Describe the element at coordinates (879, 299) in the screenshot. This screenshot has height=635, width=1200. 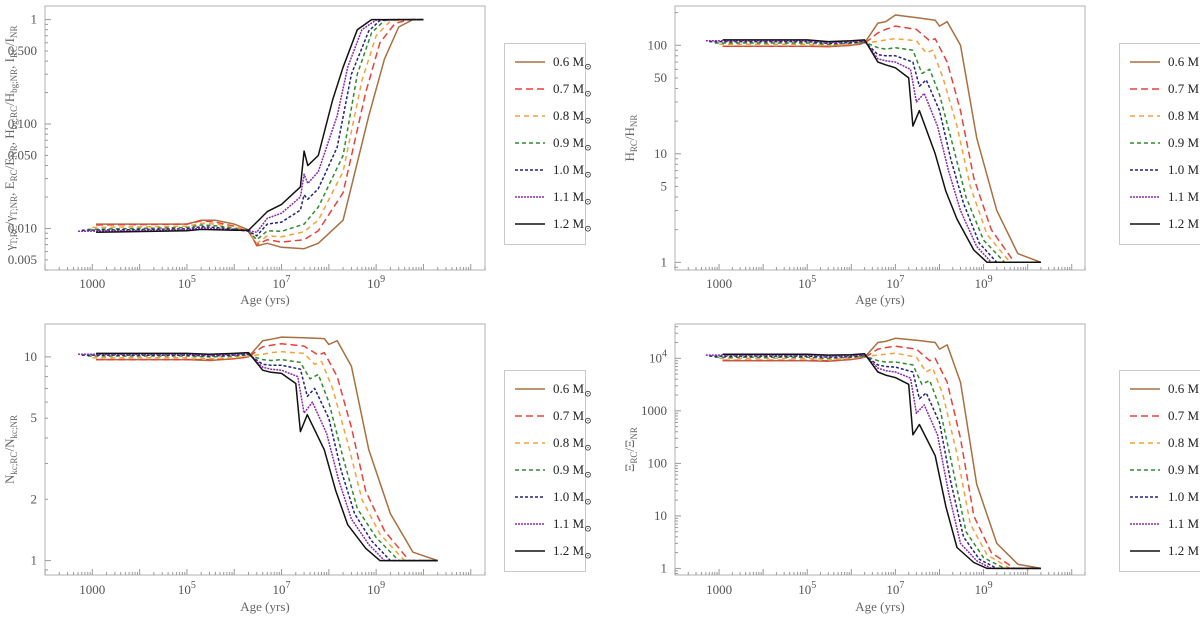
I see `x-axis-title: Age (yrs)` at that location.